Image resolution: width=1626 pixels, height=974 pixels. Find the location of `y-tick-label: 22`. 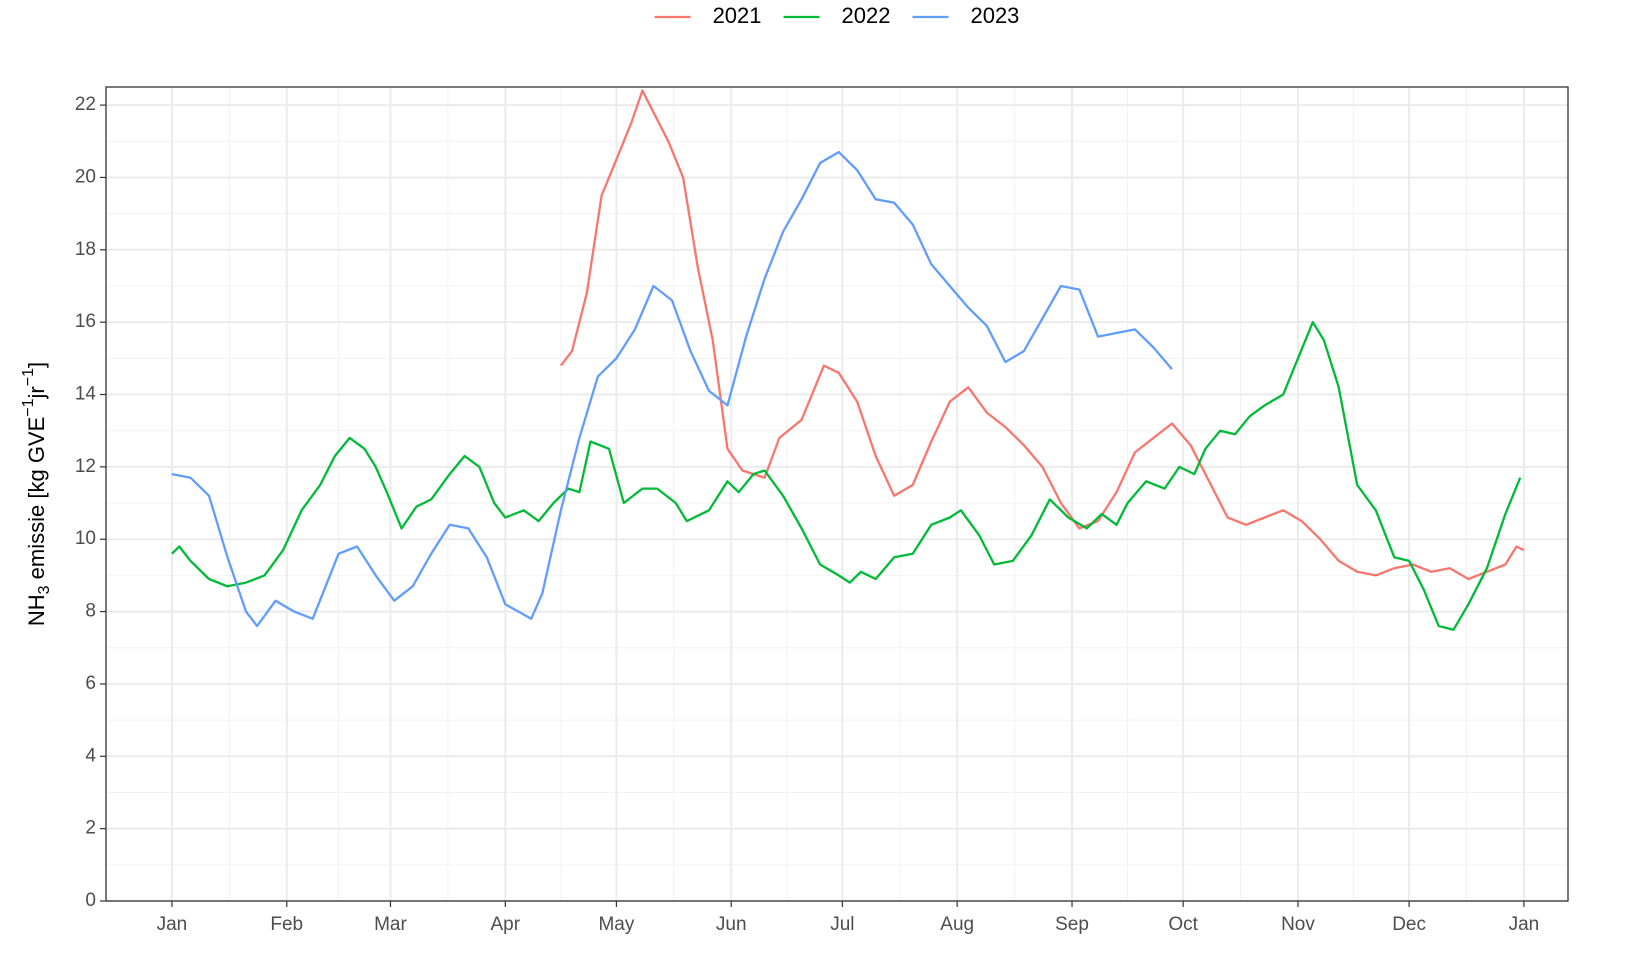

y-tick-label: 22 is located at coordinates (85, 104).